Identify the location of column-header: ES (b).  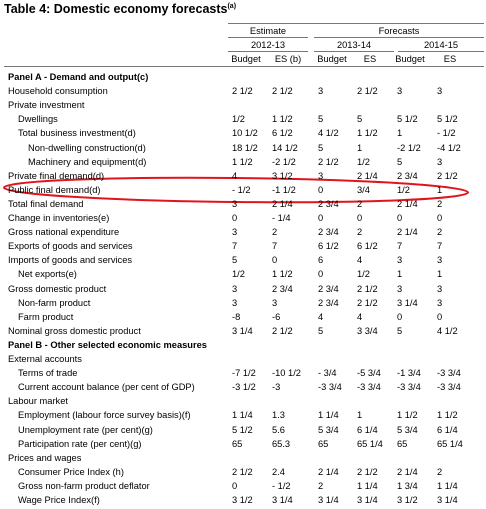
(288, 59).